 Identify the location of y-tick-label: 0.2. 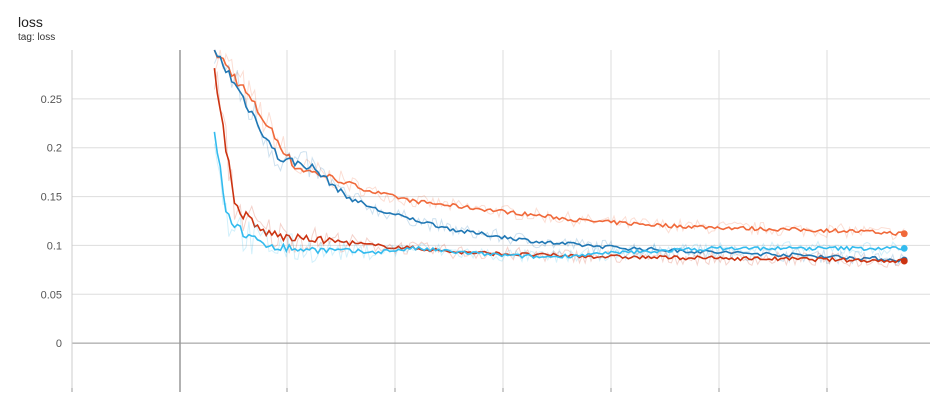
(54, 149).